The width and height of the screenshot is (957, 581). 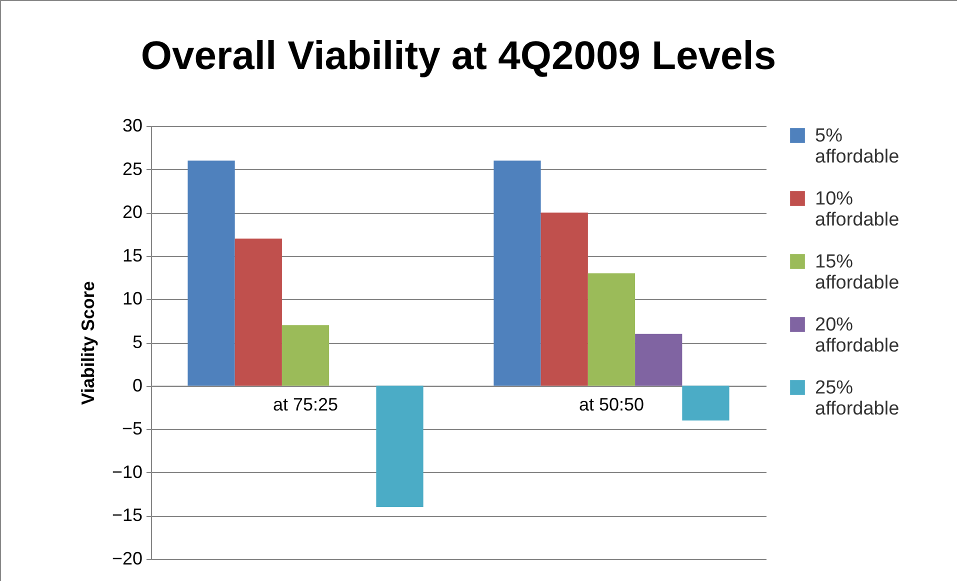 What do you see at coordinates (88, 343) in the screenshot?
I see `y-axis-title: Viability Score` at bounding box center [88, 343].